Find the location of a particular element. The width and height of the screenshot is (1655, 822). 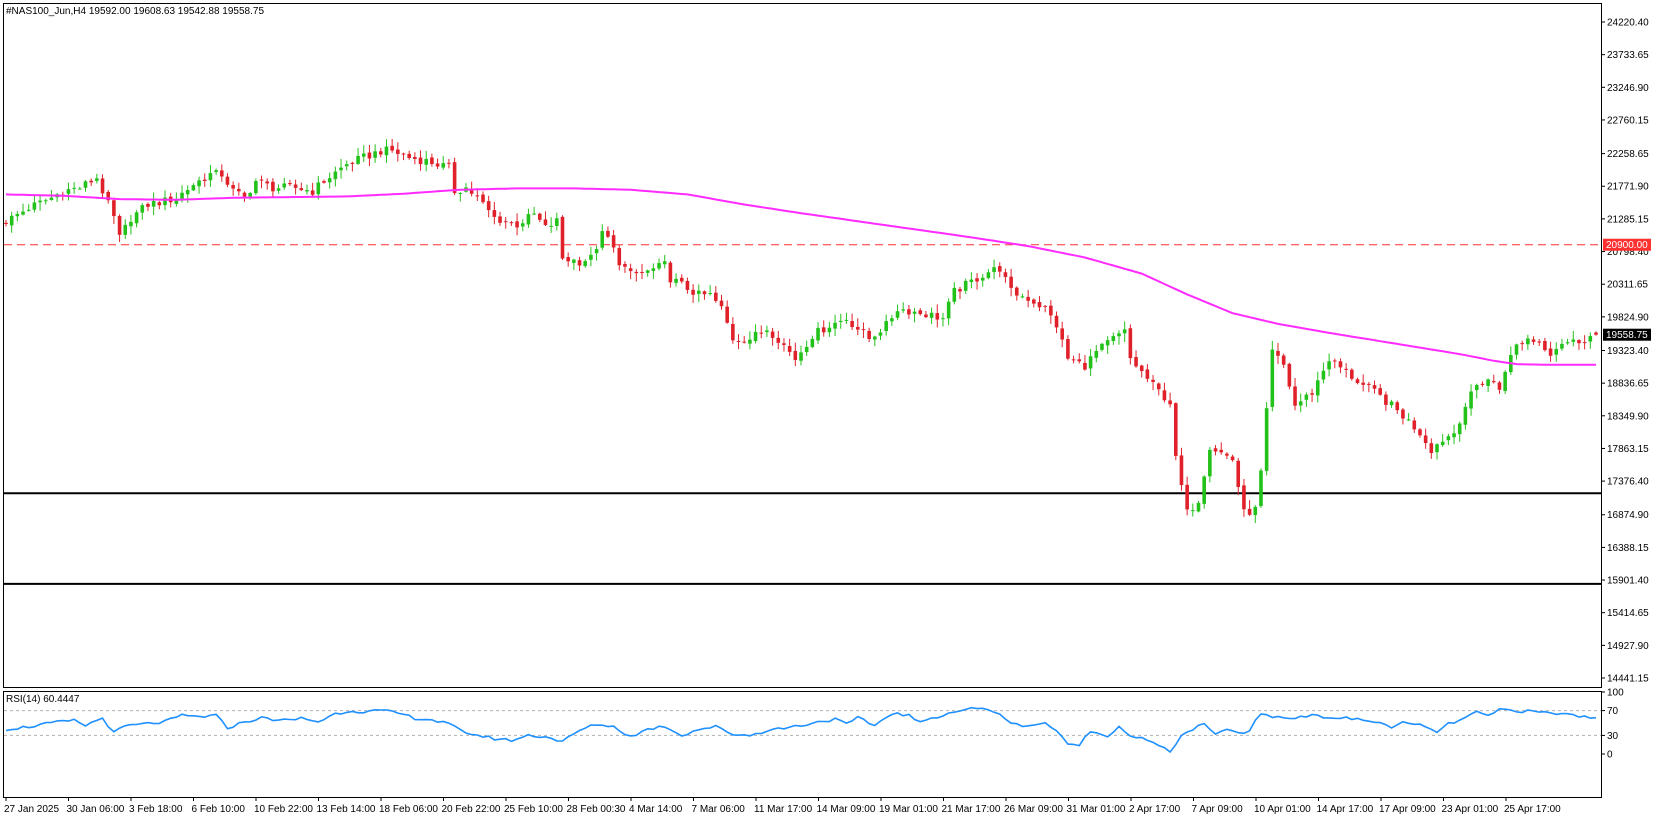

resistance-price-box is located at coordinates (1627, 244).